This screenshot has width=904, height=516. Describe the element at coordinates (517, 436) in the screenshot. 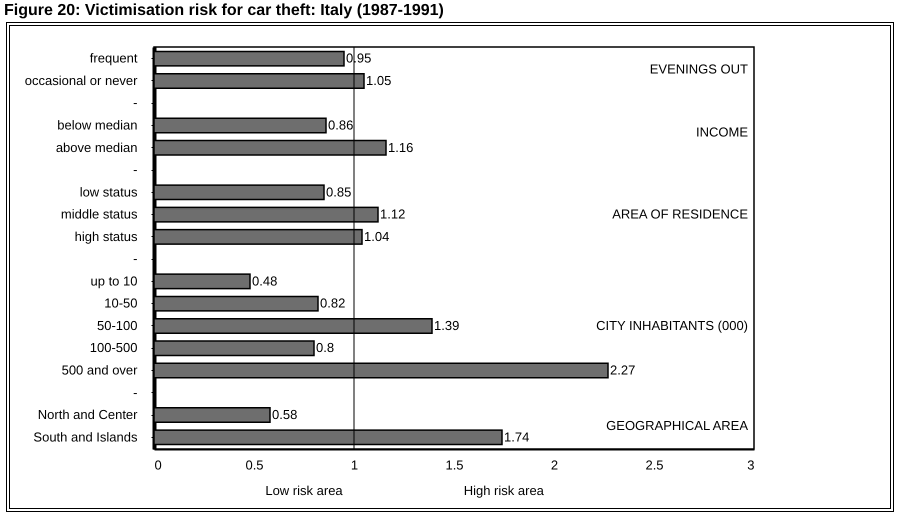

I see `data-label: 1.74` at that location.